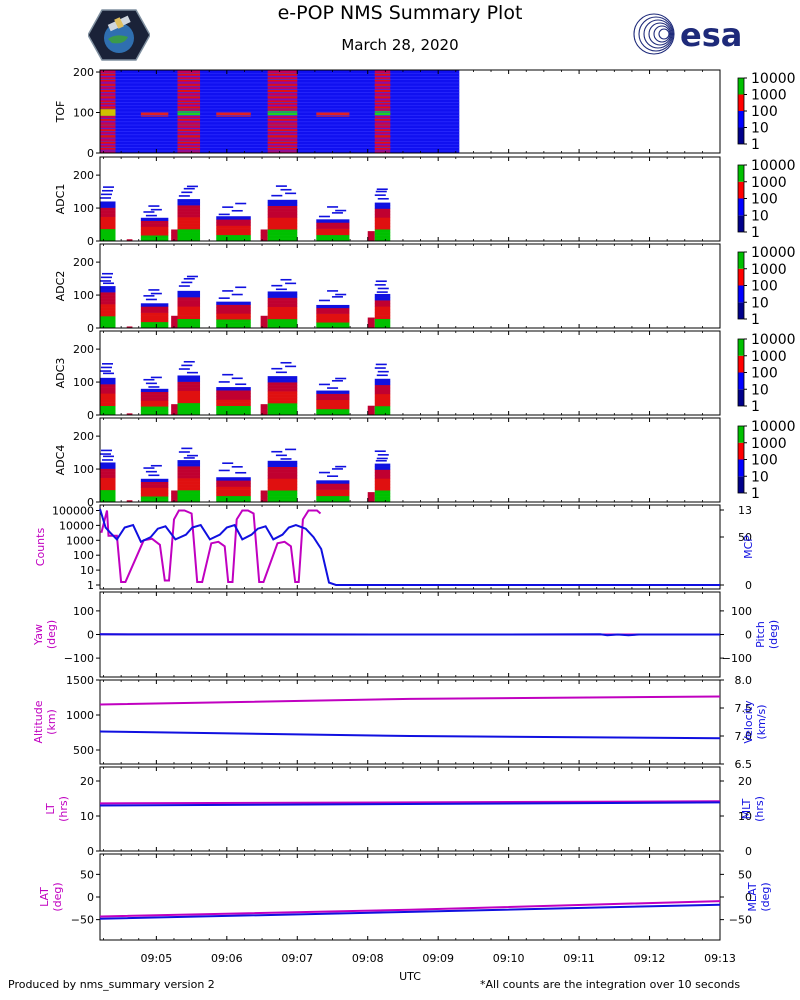 This screenshot has height=1000, width=800. I want to click on adc4-ylabel: ADC4, so click(60, 460).